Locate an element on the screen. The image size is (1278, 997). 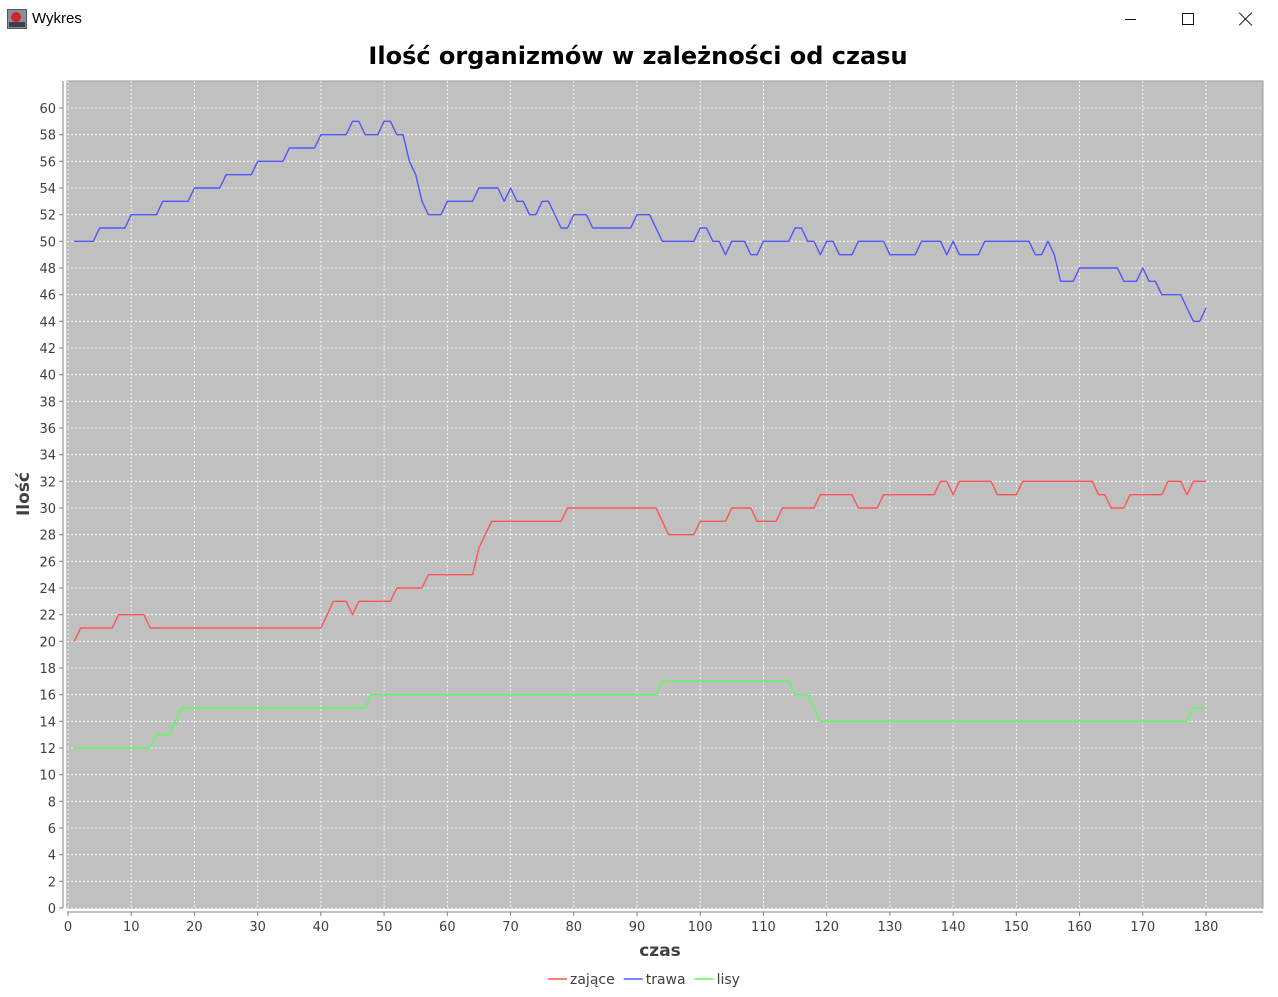
y-tick-label: 26 is located at coordinates (47, 562).